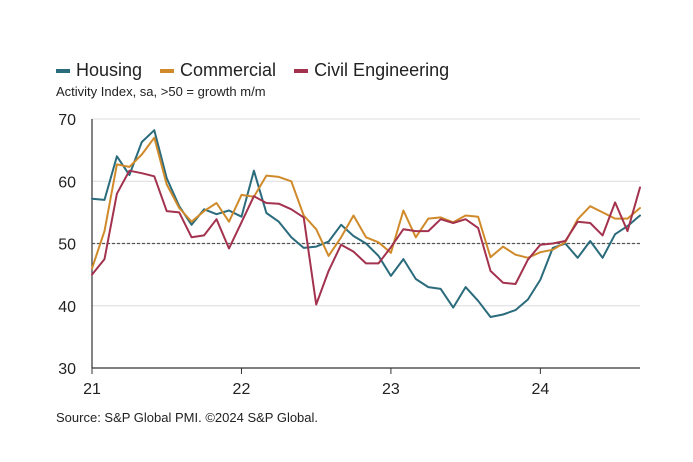  What do you see at coordinates (242, 389) in the screenshot?
I see `x-tick-label-22: 22` at bounding box center [242, 389].